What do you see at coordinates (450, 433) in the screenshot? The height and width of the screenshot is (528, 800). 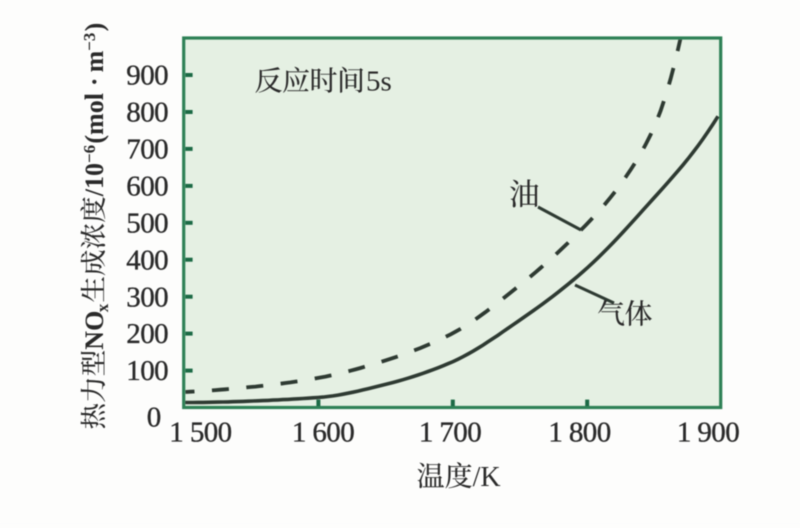 I see `svg-text: 1 700` at bounding box center [450, 433].